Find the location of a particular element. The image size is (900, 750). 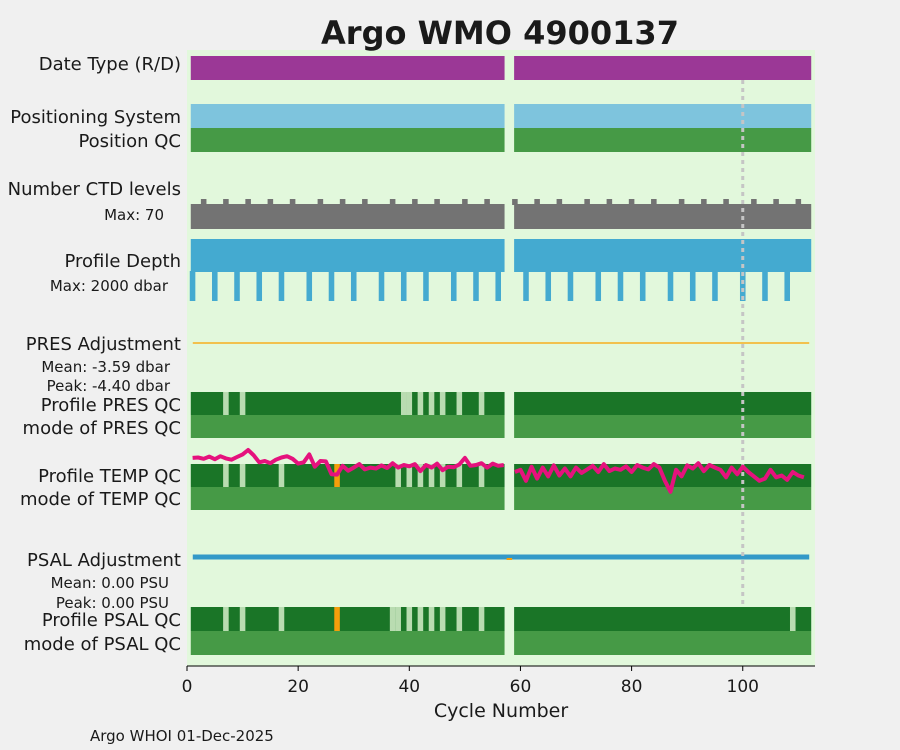

row-label-date-type: Date Type (R/D) is located at coordinates (110, 64).